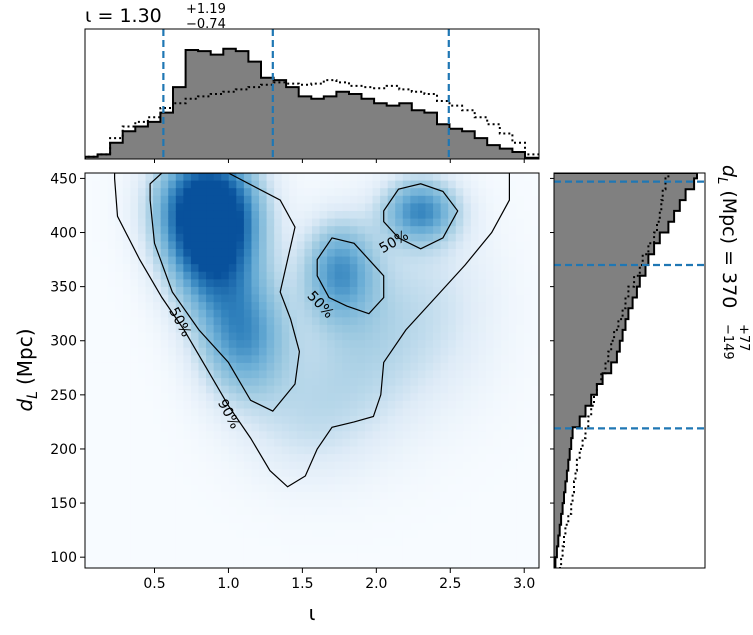 Image resolution: width=753 pixels, height=635 pixels. Describe the element at coordinates (140, 16) in the screenshot. I see `top-title-value: 1.30` at that location.